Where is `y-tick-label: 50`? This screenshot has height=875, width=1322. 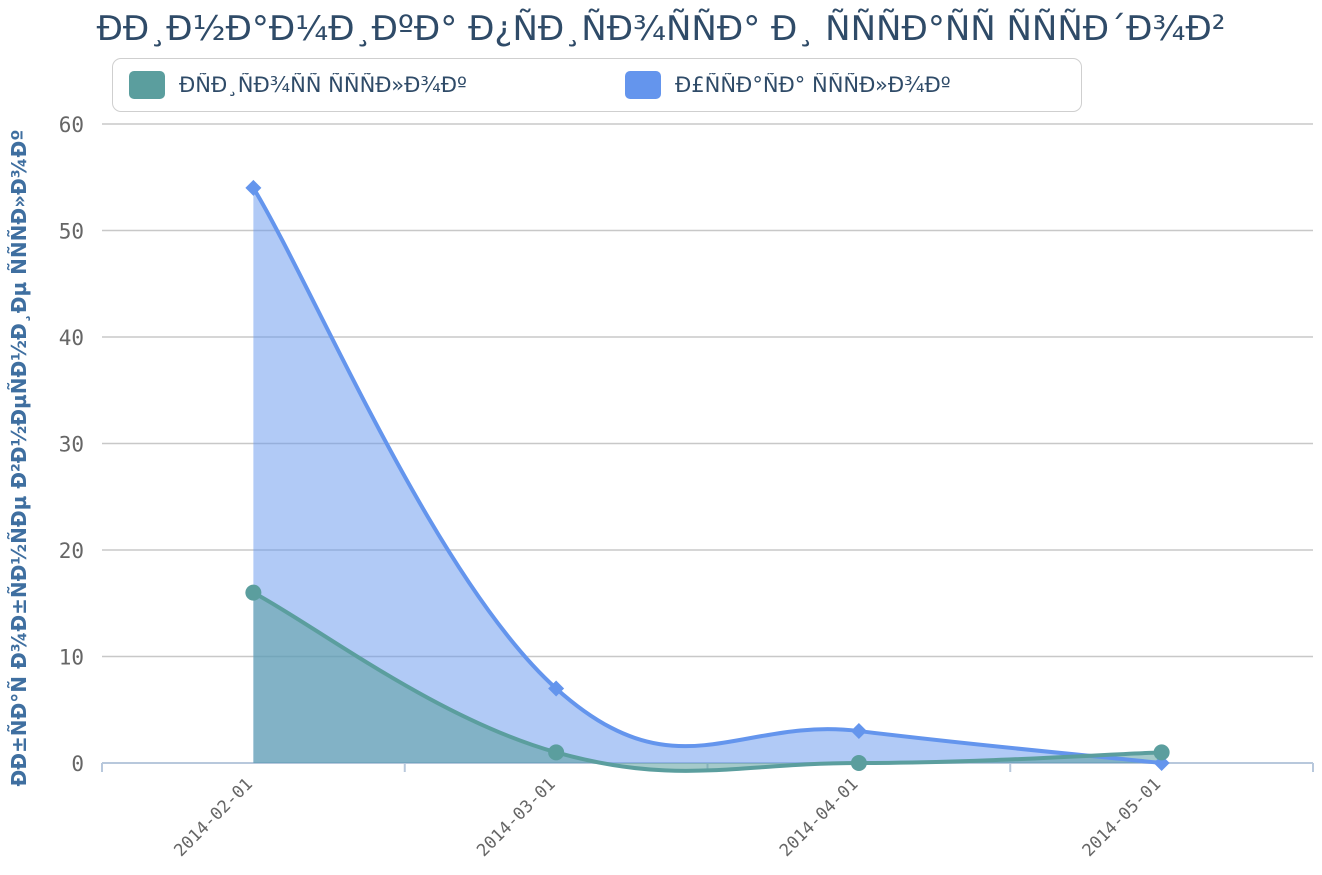
y-tick-label: 50 is located at coordinates (71, 232).